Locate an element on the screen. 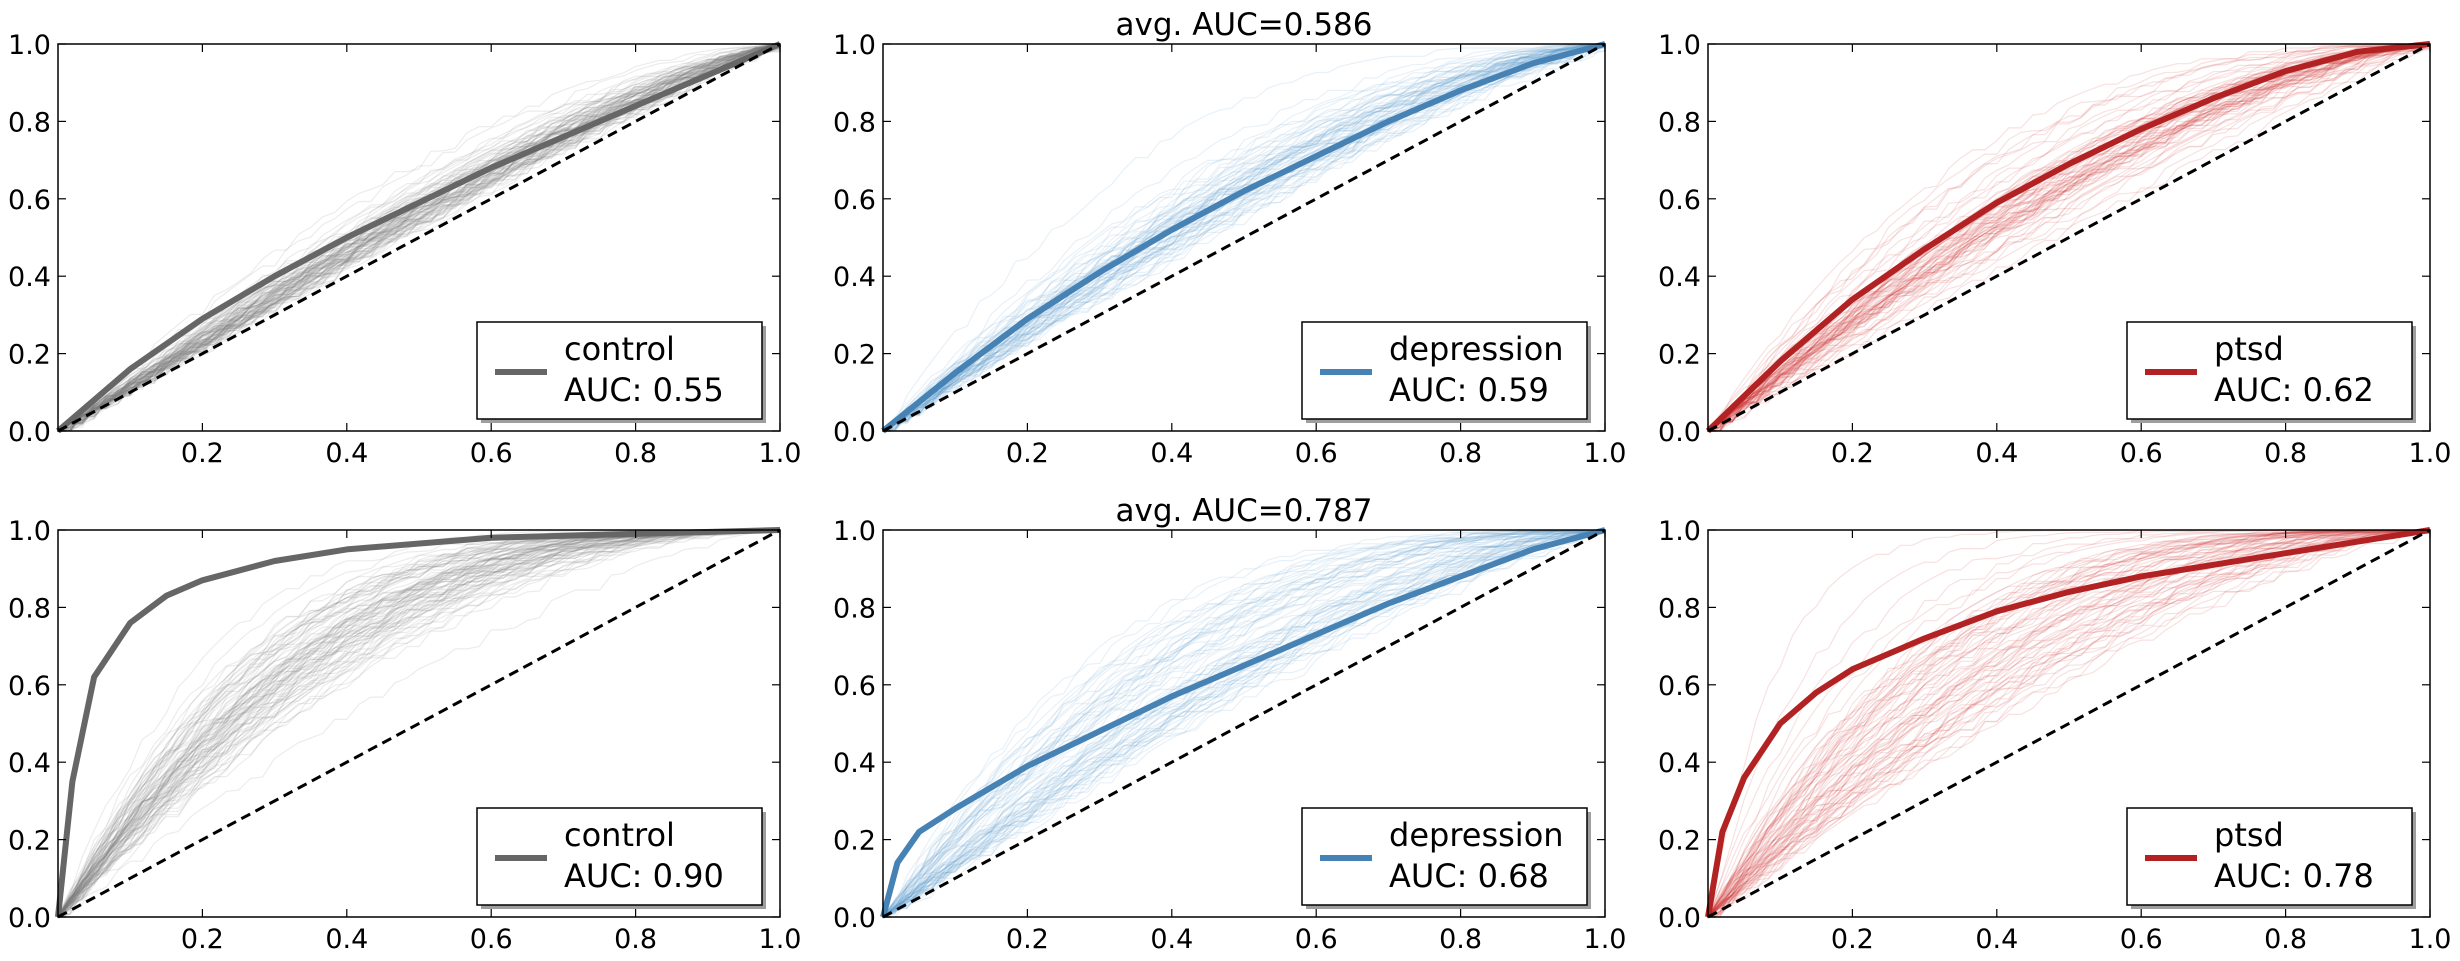 Image resolution: width=2460 pixels, height=961 pixels. roc-traces is located at coordinates (1244, 723).